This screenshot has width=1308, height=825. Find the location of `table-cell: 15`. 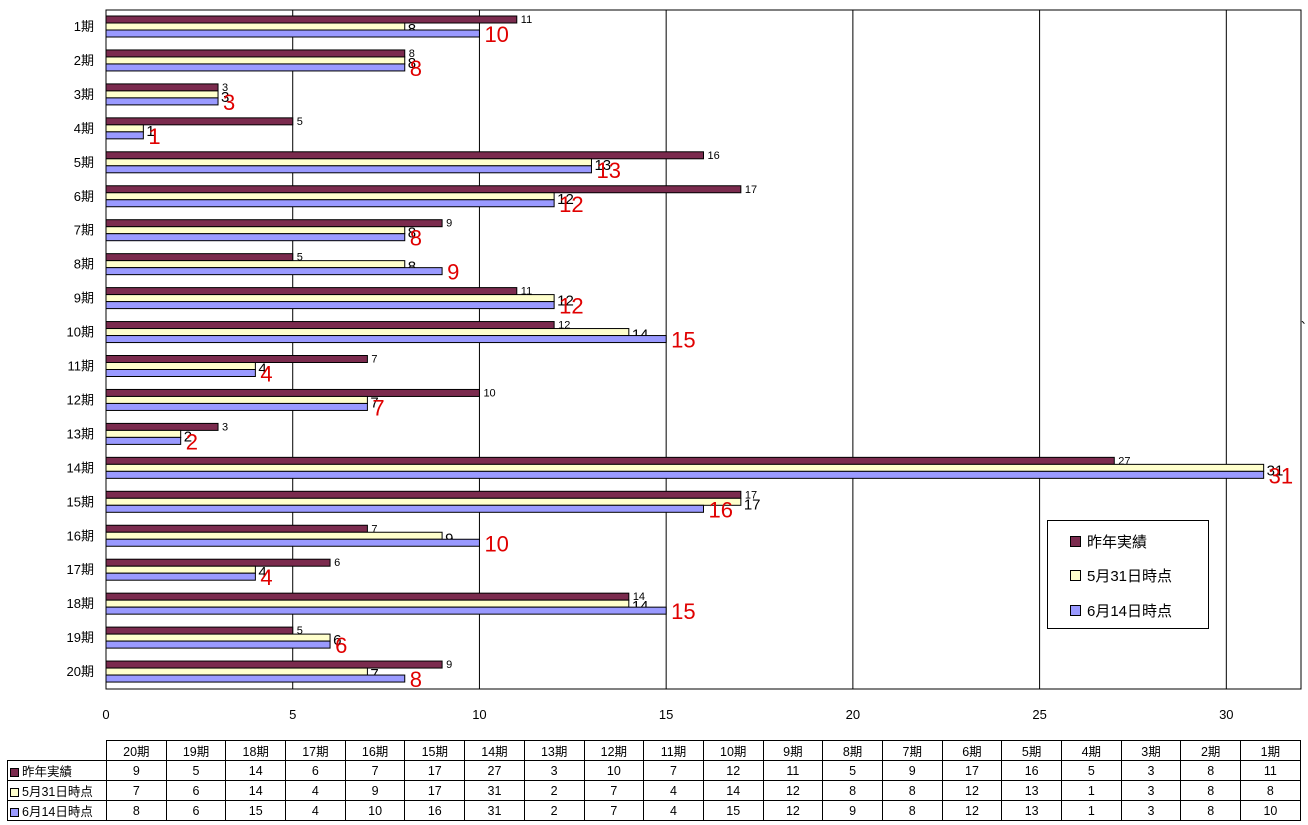

table-cell: 15 is located at coordinates (256, 810).